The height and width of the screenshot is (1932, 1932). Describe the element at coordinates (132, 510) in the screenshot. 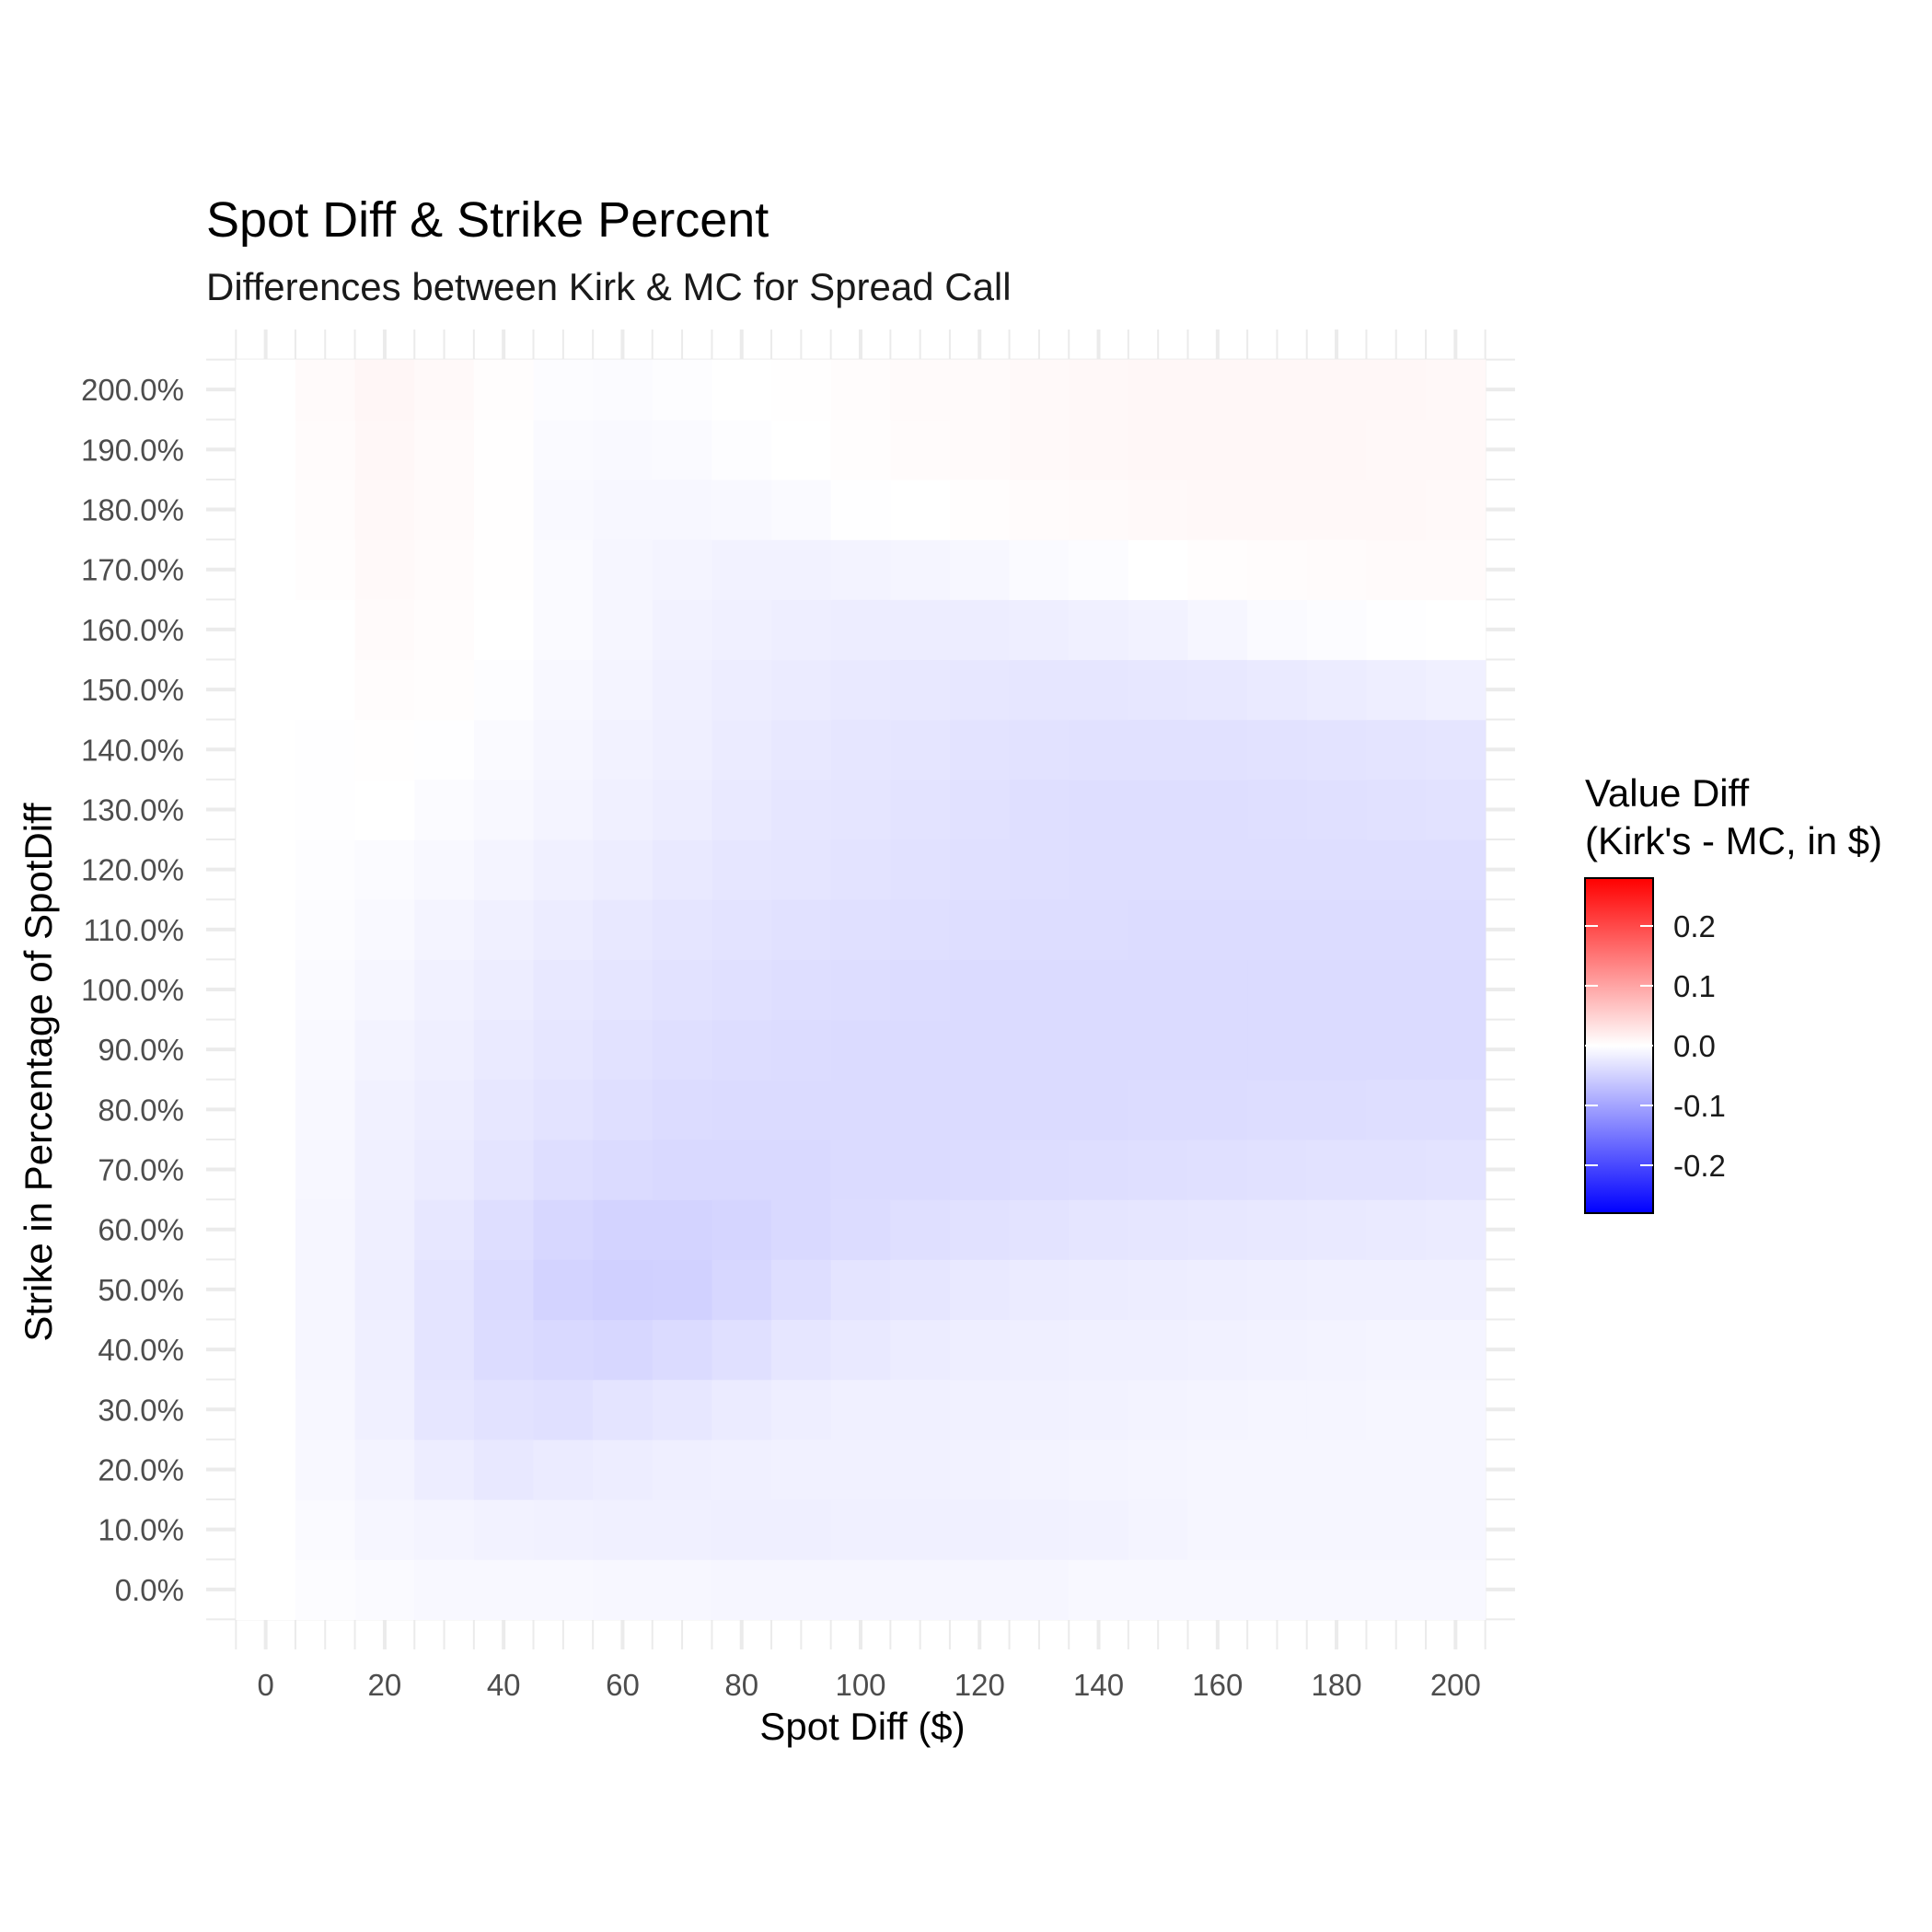

I see `y-tick-label: 180.0%` at that location.